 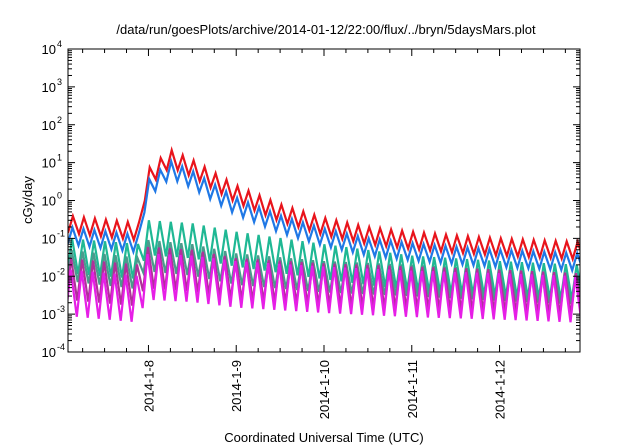 What do you see at coordinates (148, 386) in the screenshot?
I see `x-tick-label: 2014-1-8` at bounding box center [148, 386].